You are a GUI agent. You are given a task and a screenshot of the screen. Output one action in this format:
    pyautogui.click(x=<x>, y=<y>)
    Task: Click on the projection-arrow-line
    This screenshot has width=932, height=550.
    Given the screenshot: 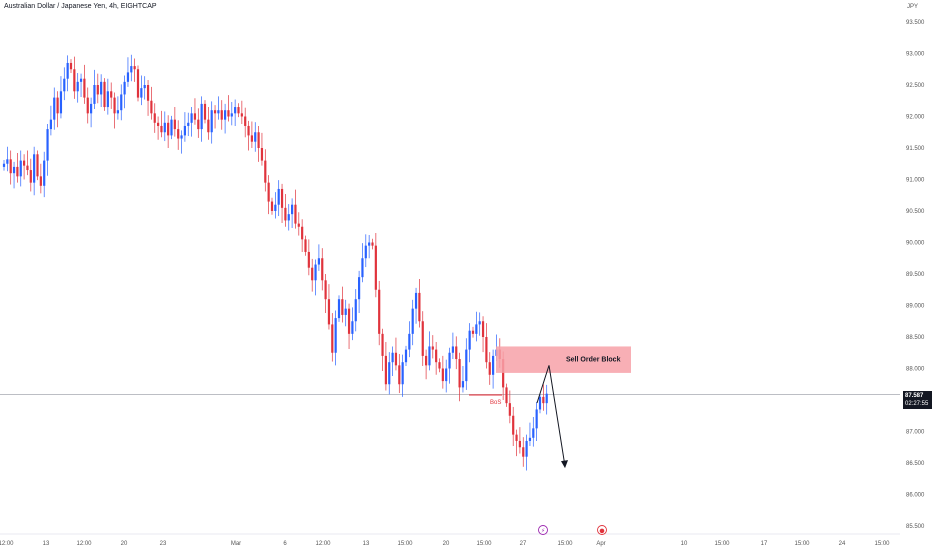 What is the action you would take?
    pyautogui.click(x=551, y=416)
    